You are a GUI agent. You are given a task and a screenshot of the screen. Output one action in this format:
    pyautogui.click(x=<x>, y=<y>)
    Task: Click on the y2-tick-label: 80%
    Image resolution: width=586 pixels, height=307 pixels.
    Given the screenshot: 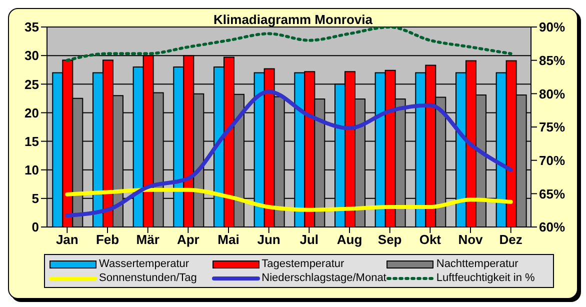 What is the action you would take?
    pyautogui.click(x=552, y=94)
    